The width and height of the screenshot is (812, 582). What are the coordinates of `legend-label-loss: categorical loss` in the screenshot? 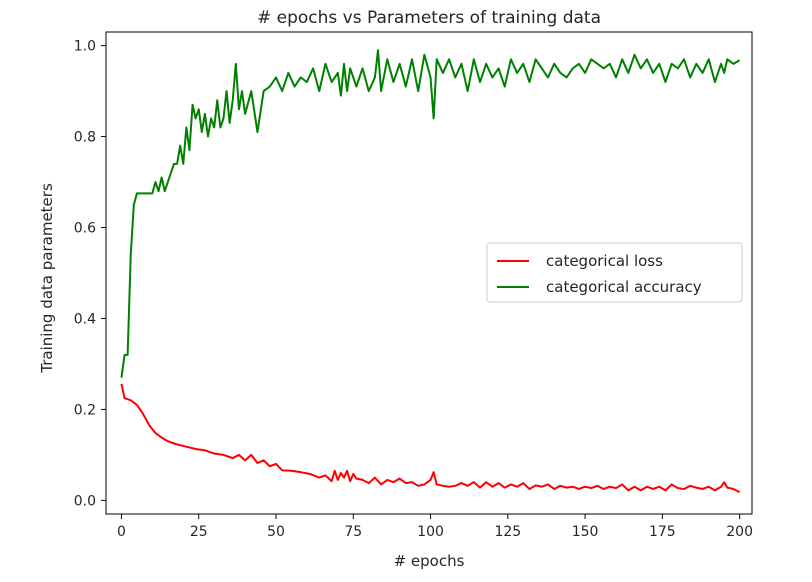 It's located at (604, 261).